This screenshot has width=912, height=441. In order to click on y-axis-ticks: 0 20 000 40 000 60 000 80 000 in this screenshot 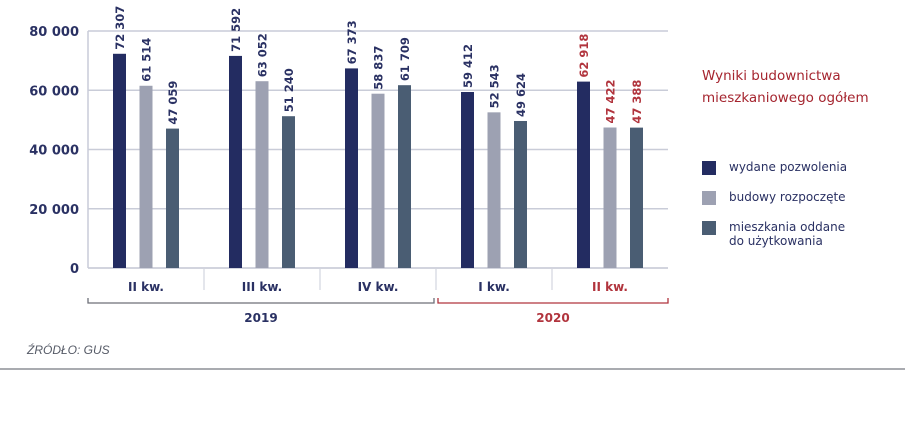, I will do `click(54, 151)`.